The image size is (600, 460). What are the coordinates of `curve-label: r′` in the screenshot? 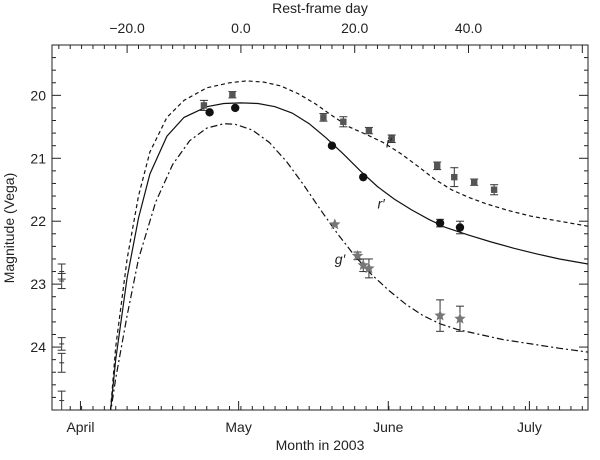 It's located at (381, 204).